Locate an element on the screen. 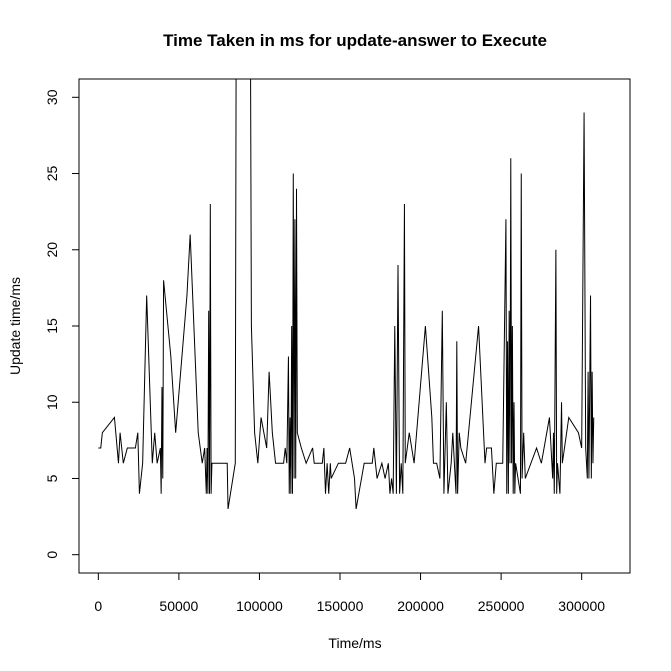 The height and width of the screenshot is (671, 671). x-axis: 0 50000 100000 150000 200000 250000 300000 is located at coordinates (349, 593).